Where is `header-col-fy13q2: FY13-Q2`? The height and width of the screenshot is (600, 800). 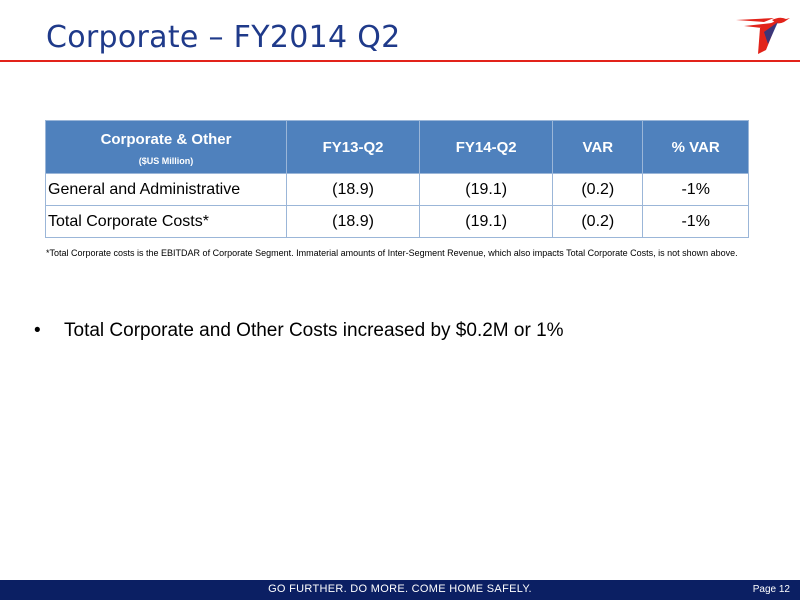 header-col-fy13q2: FY13-Q2 is located at coordinates (353, 147).